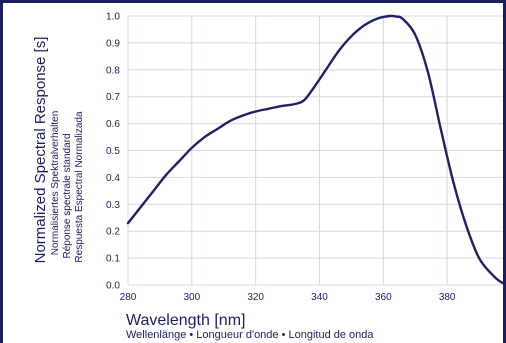 This screenshot has height=343, width=506. Describe the element at coordinates (55, 183) in the screenshot. I see `y-axis-subtitle-de: Normalisiertes Spektralverhalten` at that location.